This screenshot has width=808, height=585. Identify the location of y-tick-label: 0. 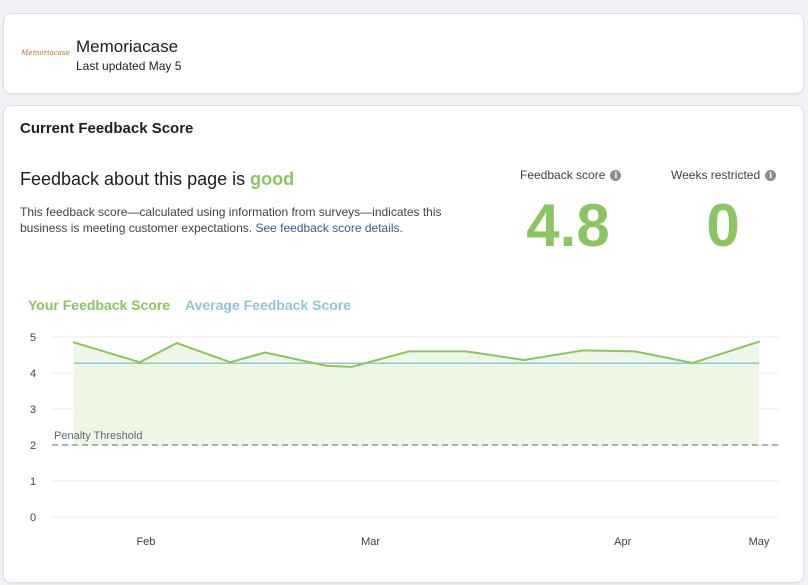
(33, 518).